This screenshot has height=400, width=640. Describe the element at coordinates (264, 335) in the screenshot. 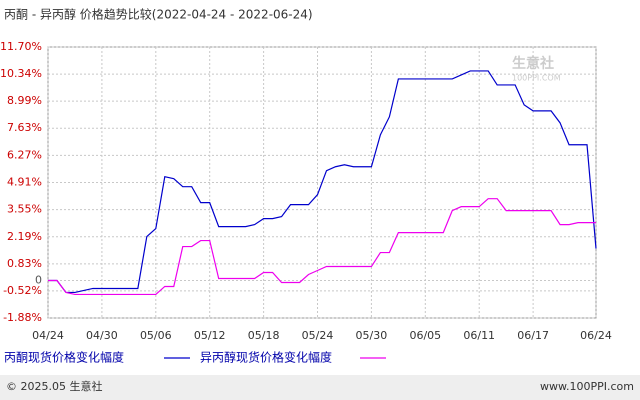

I see `x-tick-label: 05/18` at that location.